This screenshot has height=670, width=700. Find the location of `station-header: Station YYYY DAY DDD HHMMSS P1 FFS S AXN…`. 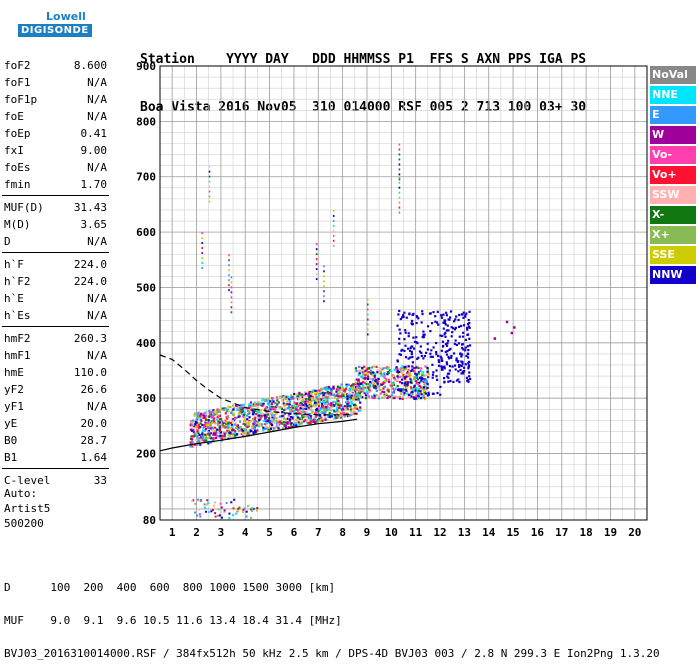

station-header: Station YYYY DAY DDD HHMMSS P1 FFS S AXN… is located at coordinates (363, 76).